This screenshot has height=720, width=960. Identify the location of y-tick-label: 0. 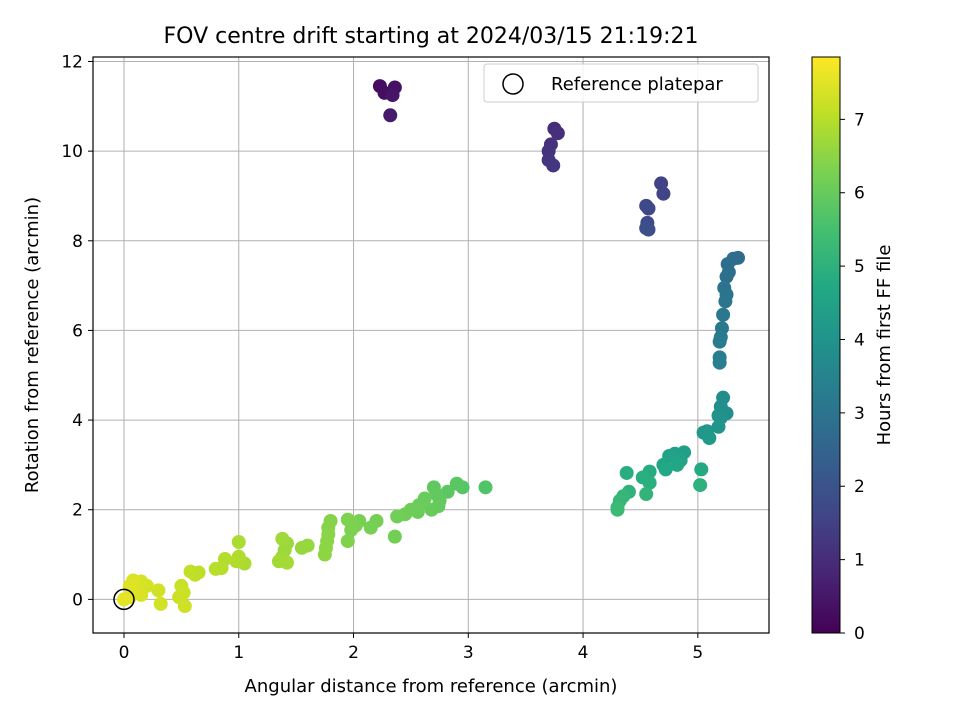
(77, 600).